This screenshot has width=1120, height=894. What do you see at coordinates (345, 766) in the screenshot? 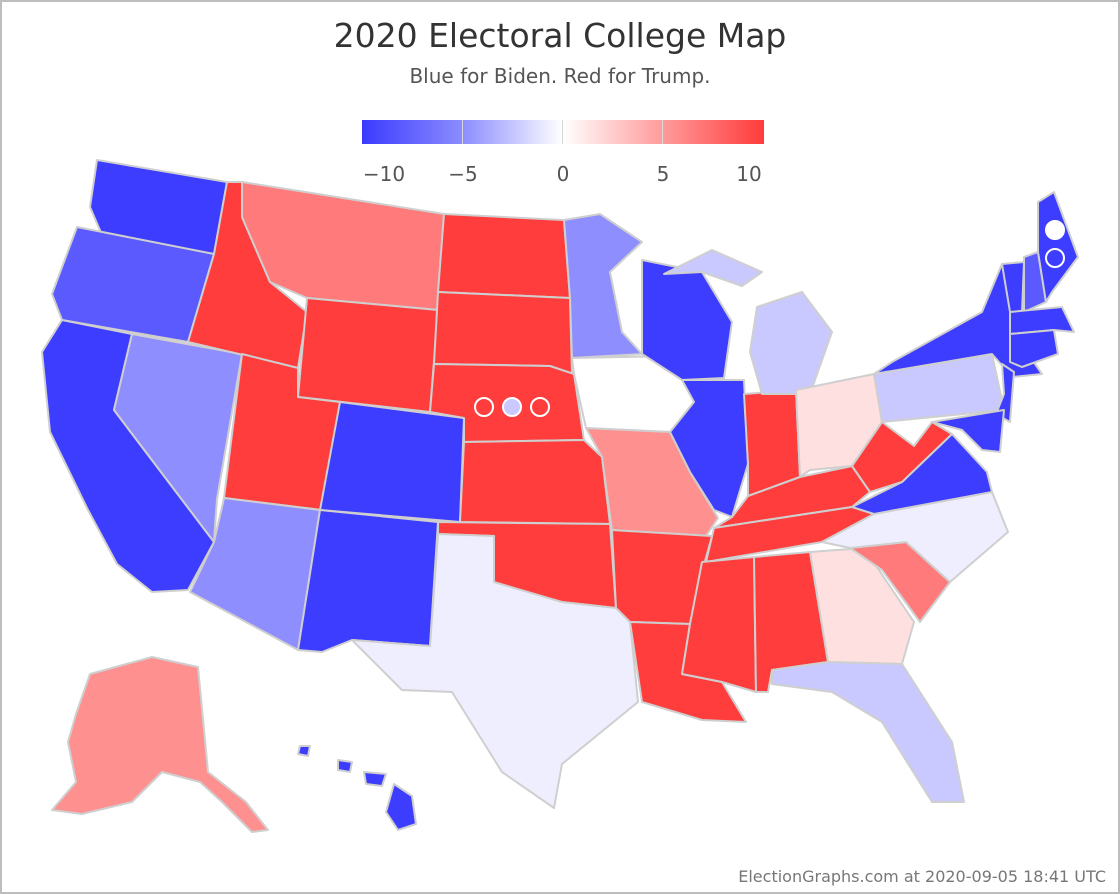
I see `state-hawaii-oahu` at bounding box center [345, 766].